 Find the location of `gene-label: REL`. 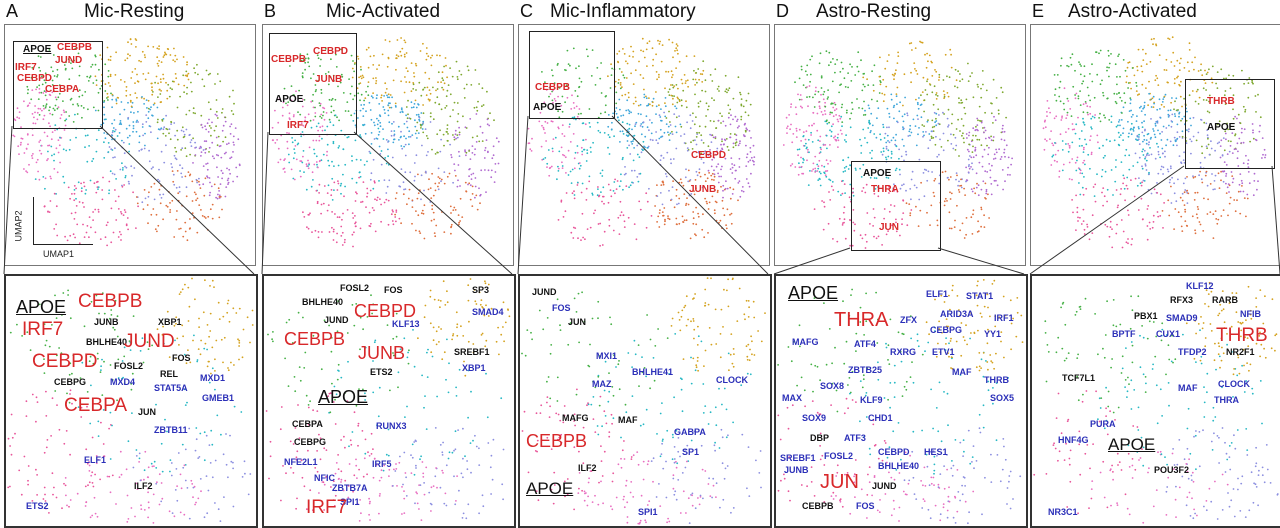

gene-label: REL is located at coordinates (169, 374).